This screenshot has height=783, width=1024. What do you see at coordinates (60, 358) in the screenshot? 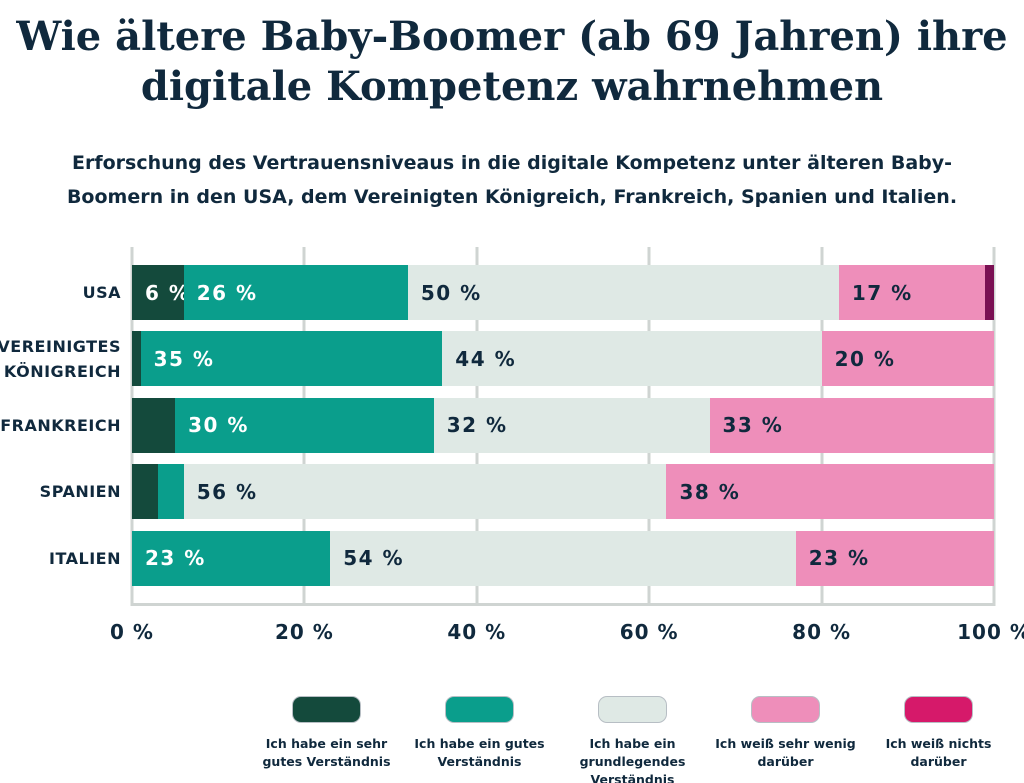
I see `category-label: VEREINIGTES KÖNIGREICH` at bounding box center [60, 358].